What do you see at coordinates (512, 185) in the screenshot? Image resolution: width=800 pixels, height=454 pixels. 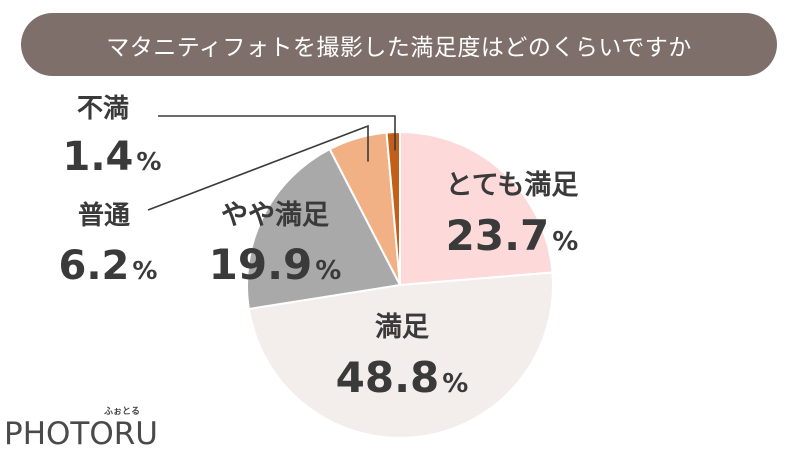 I see `slice-label-0: とても満足` at bounding box center [512, 185].